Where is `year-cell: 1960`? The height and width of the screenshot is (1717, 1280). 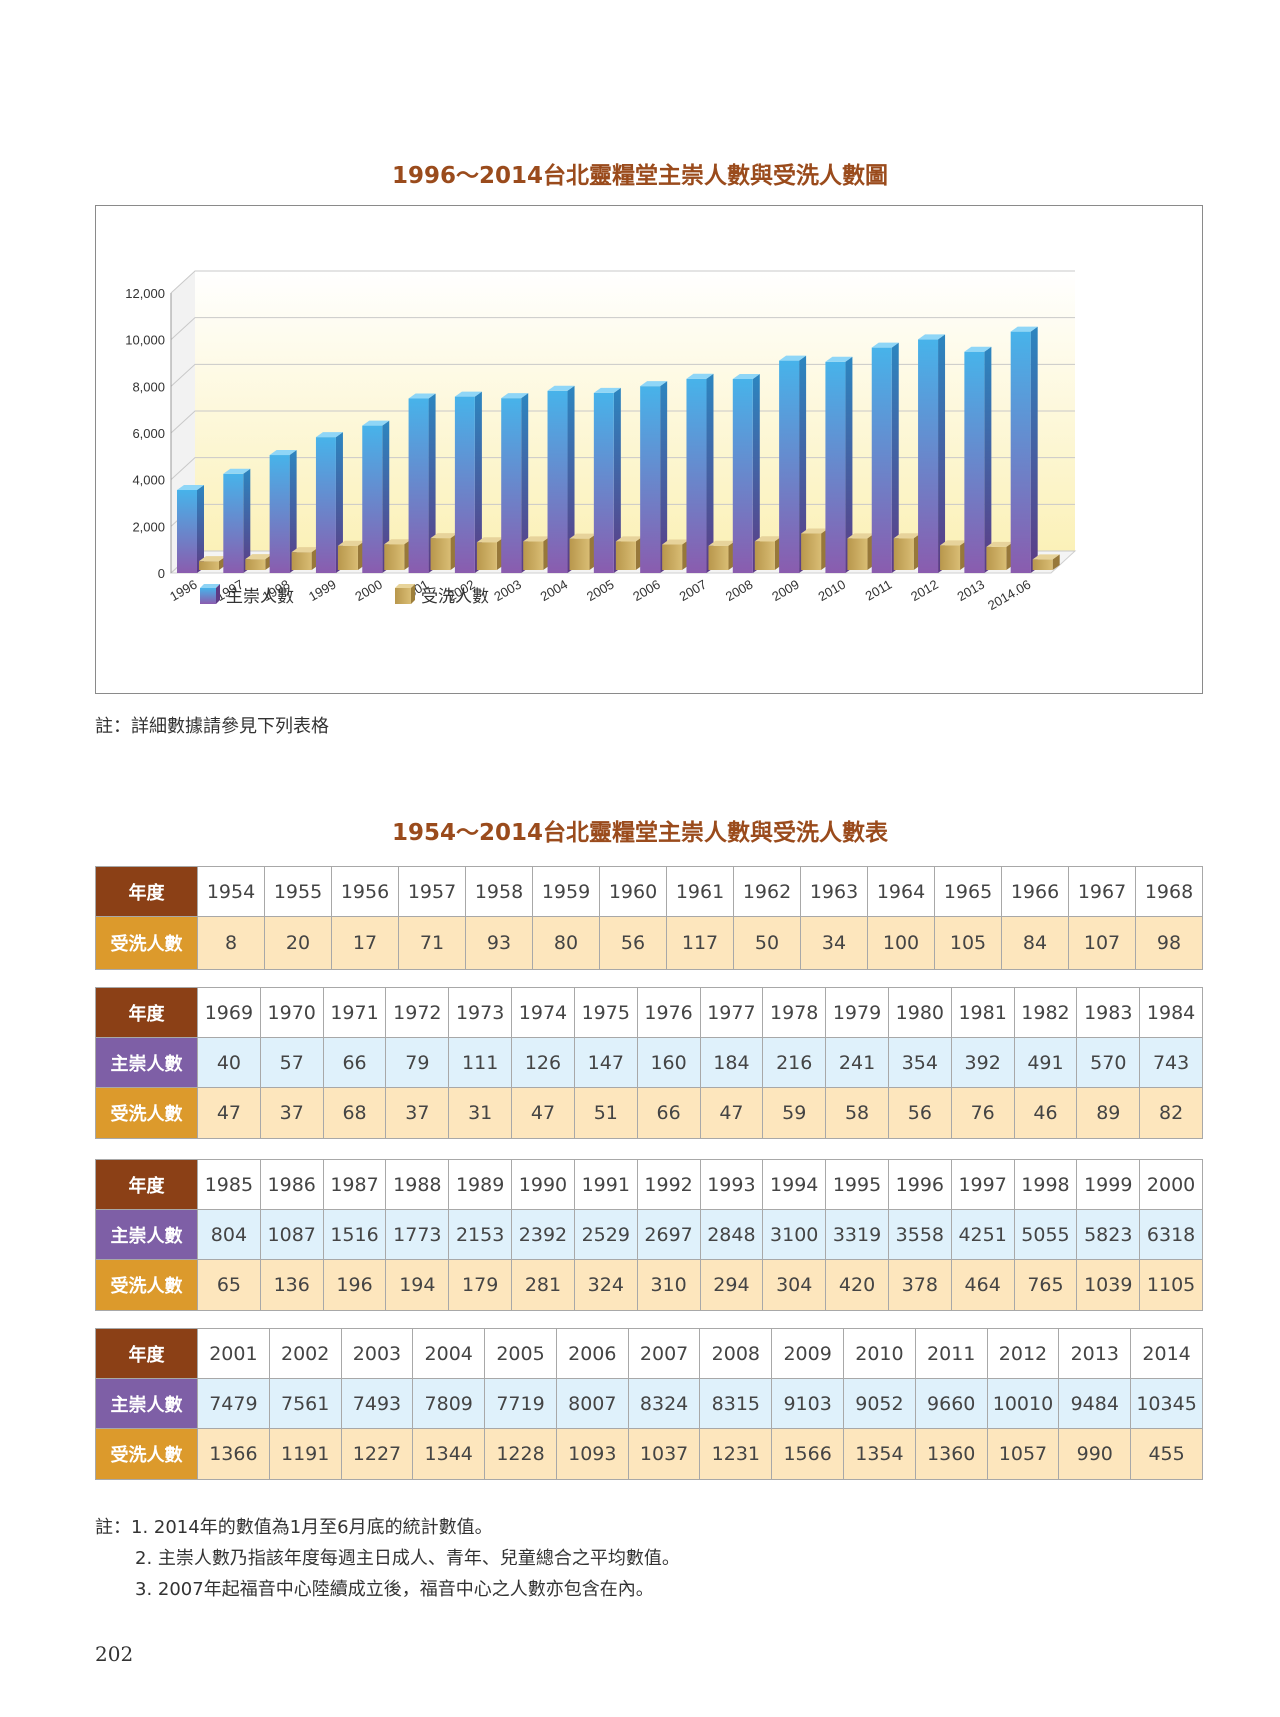
year-cell: 1960 is located at coordinates (633, 891).